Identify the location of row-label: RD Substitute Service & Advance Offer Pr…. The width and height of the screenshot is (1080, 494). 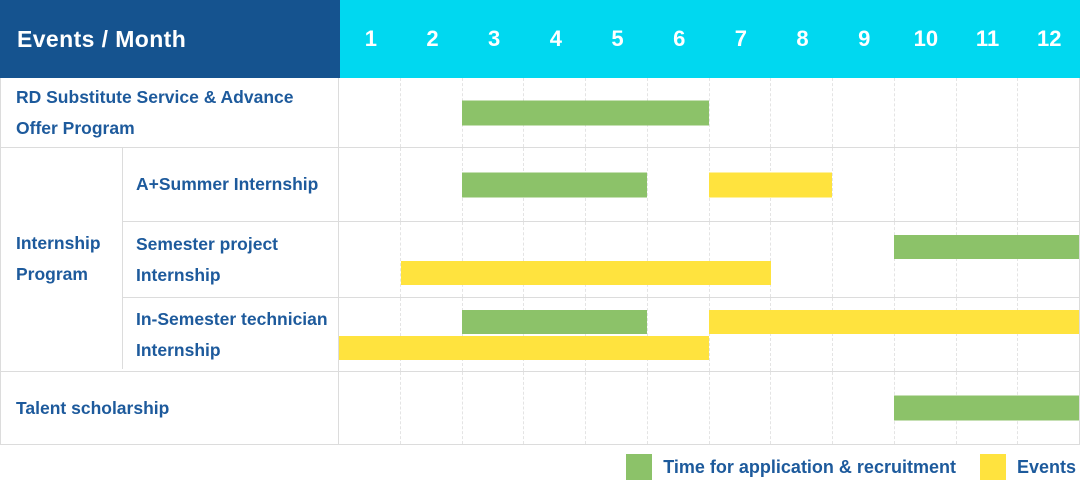
(170, 112).